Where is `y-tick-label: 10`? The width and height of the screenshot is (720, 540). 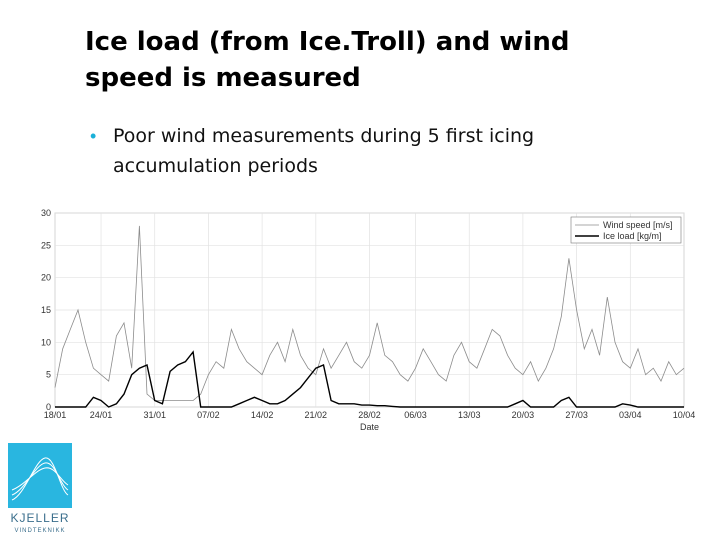
y-tick-label: 10 is located at coordinates (46, 342).